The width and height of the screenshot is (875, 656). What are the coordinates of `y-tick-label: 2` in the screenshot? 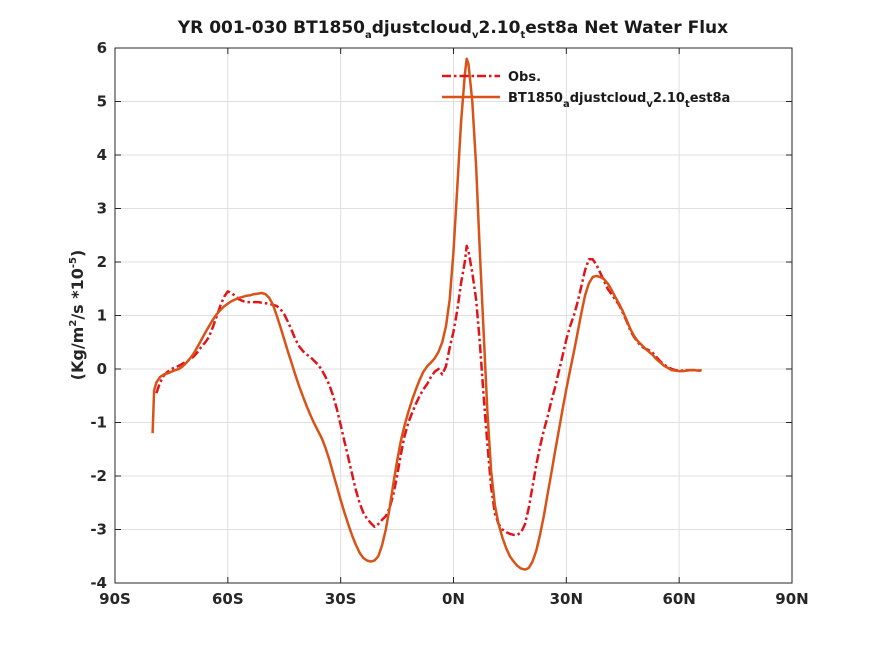 It's located at (102, 262).